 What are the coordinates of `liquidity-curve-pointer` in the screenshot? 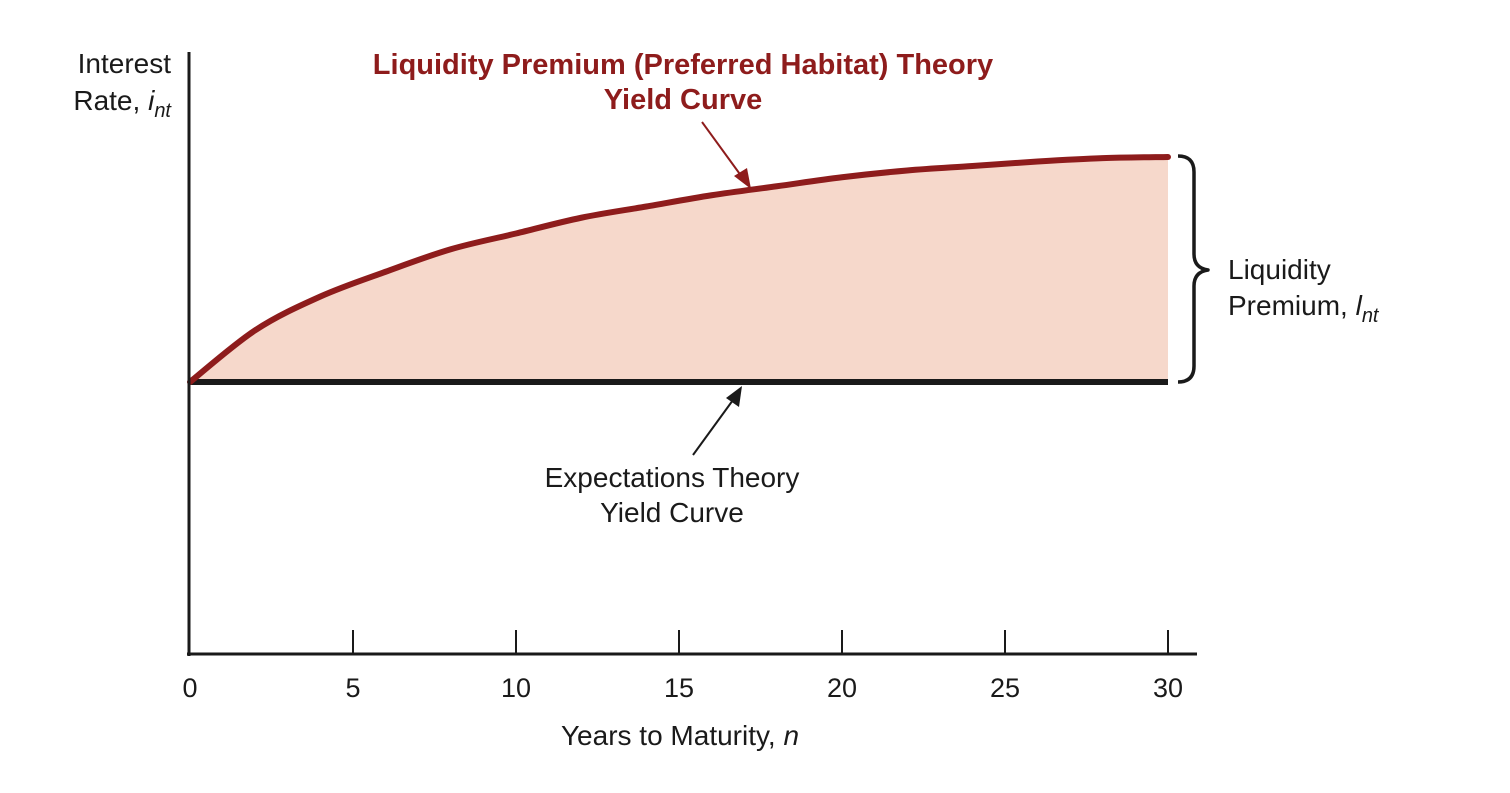 It's located at (722, 149).